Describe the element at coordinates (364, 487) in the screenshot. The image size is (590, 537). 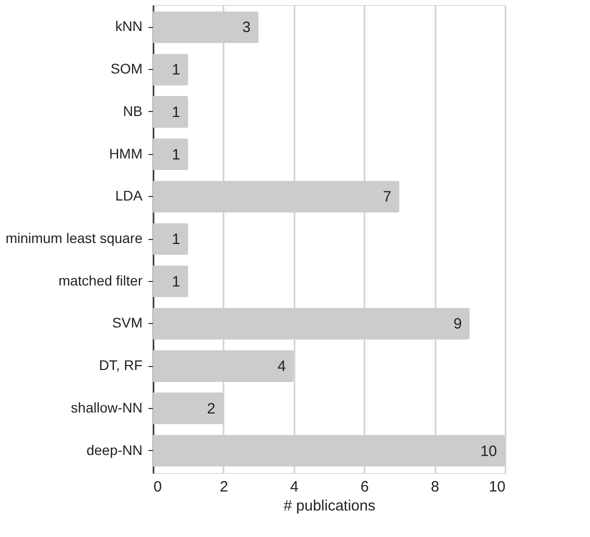
I see `x-tick-label: 6` at that location.